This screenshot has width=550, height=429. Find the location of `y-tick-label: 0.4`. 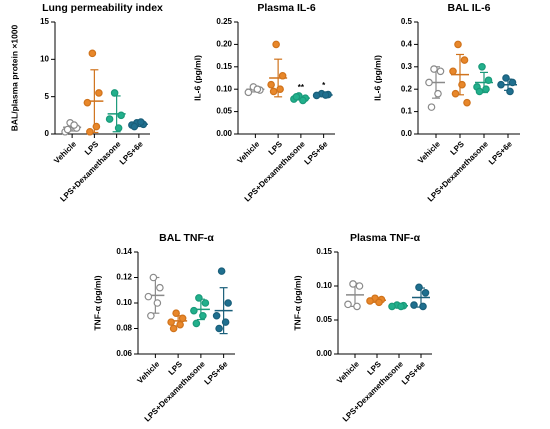

y-tick-label: 0.4 is located at coordinates (407, 44).